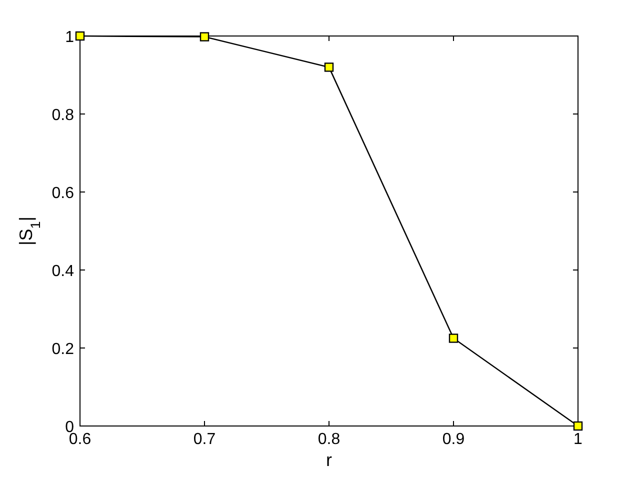  What do you see at coordinates (453, 439) in the screenshot?
I see `x-tick-label: 0.9` at bounding box center [453, 439].